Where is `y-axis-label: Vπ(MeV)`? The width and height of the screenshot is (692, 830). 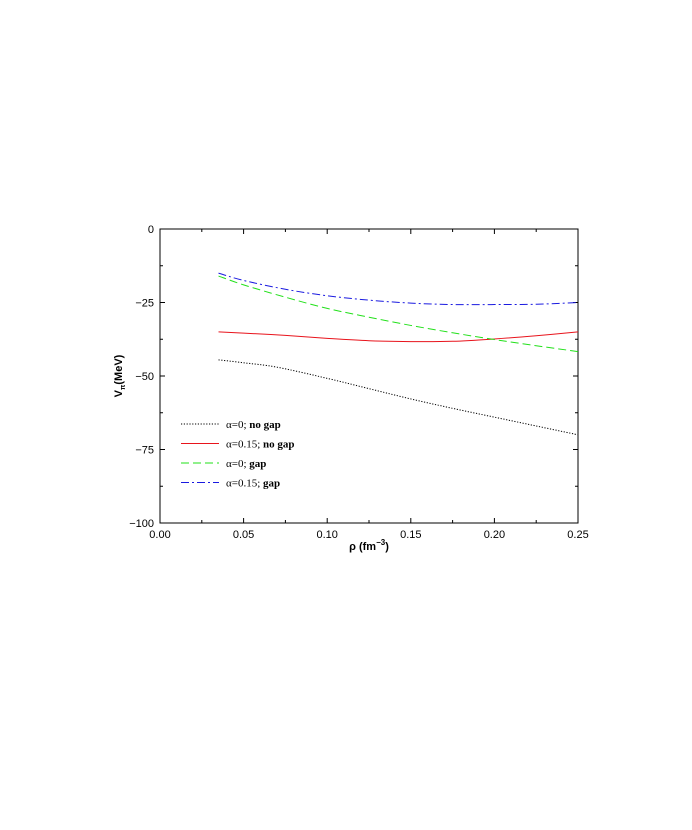 y-axis-label: Vπ(MeV) is located at coordinates (120, 375).